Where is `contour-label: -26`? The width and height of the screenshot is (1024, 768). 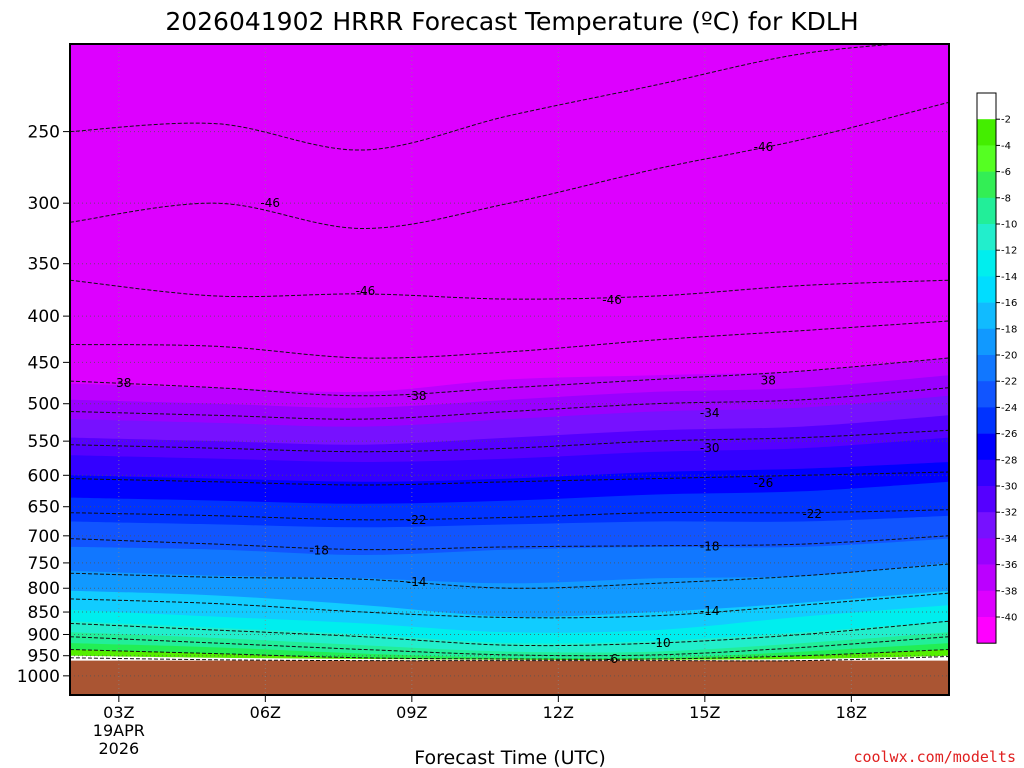 contour-label: -26 is located at coordinates (764, 483).